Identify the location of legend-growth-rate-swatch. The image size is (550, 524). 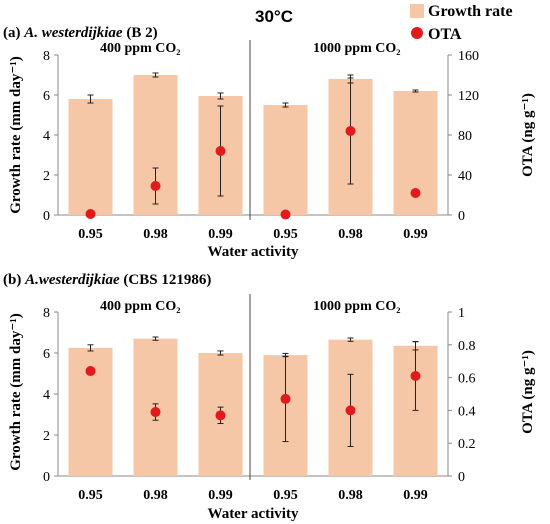
(417, 11).